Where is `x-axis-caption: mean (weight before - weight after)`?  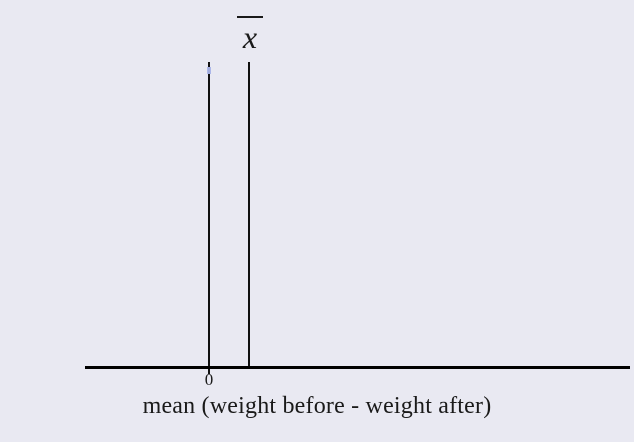
x-axis-caption: mean (weight before - weight after) is located at coordinates (317, 406).